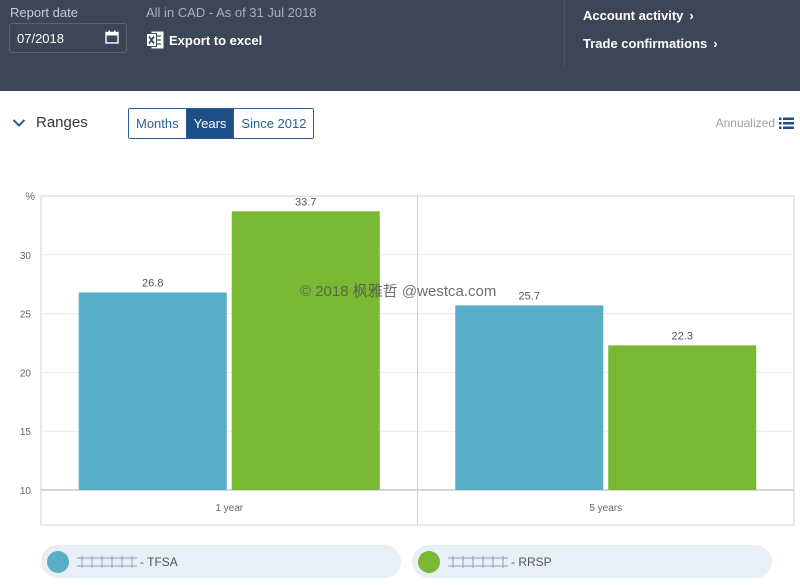 The height and width of the screenshot is (585, 800). I want to click on trade-confirmations-label: Trade confirmations, so click(645, 43).